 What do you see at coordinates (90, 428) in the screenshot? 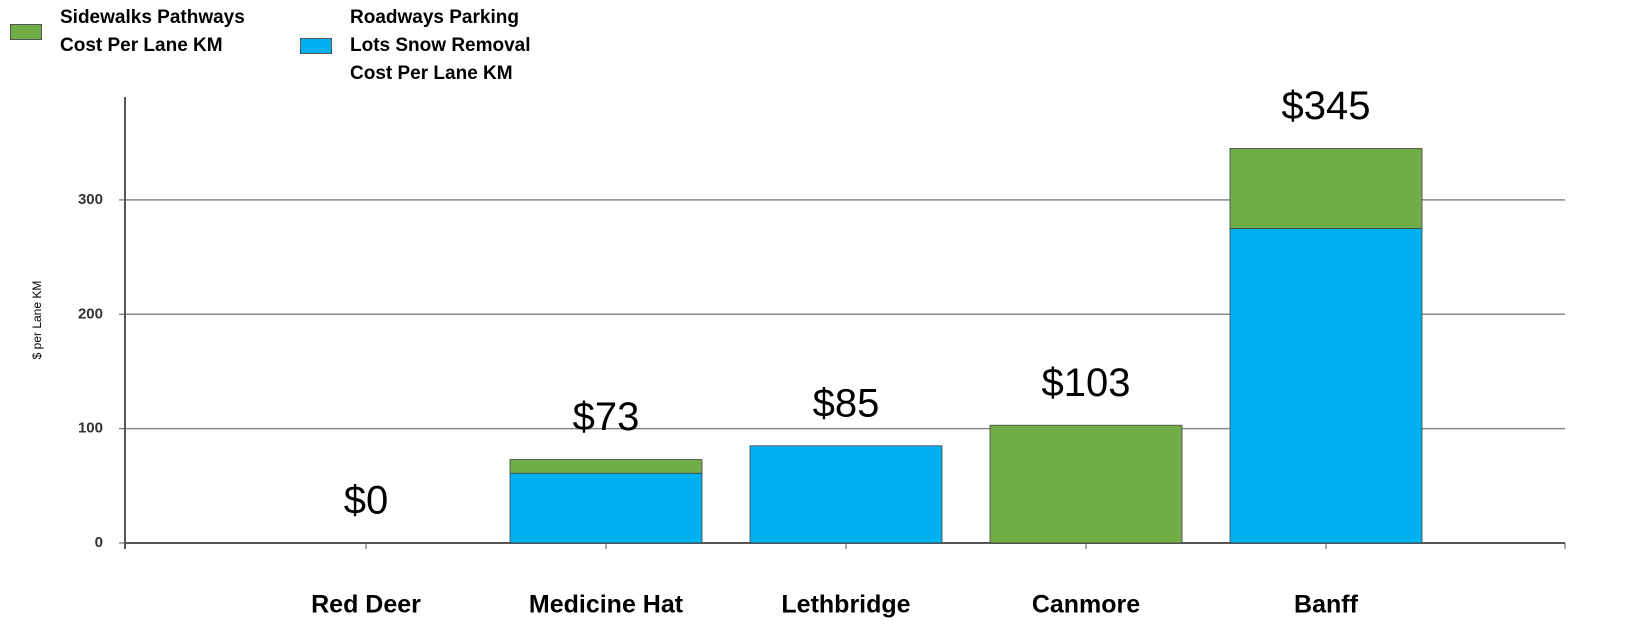
I see `y-tick-label: 100` at bounding box center [90, 428].